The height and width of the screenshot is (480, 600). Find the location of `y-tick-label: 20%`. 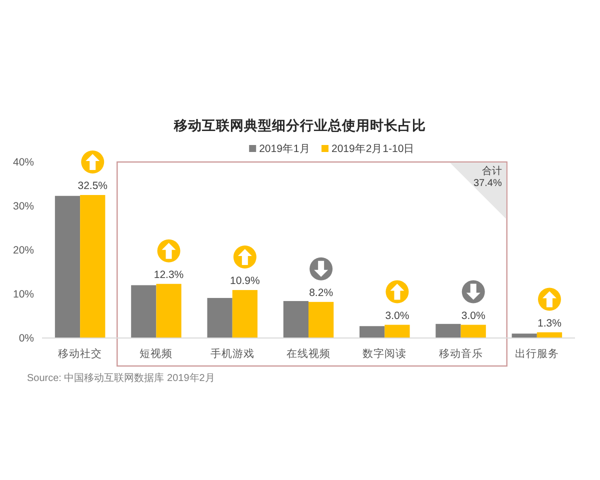

y-tick-label: 20% is located at coordinates (23, 250).